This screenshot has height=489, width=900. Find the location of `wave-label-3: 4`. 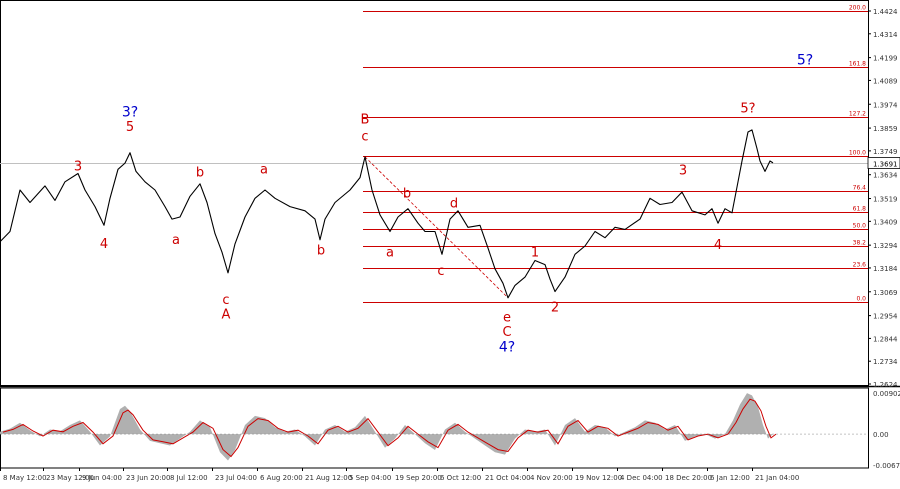

wave-label-3: 4 is located at coordinates (104, 244).